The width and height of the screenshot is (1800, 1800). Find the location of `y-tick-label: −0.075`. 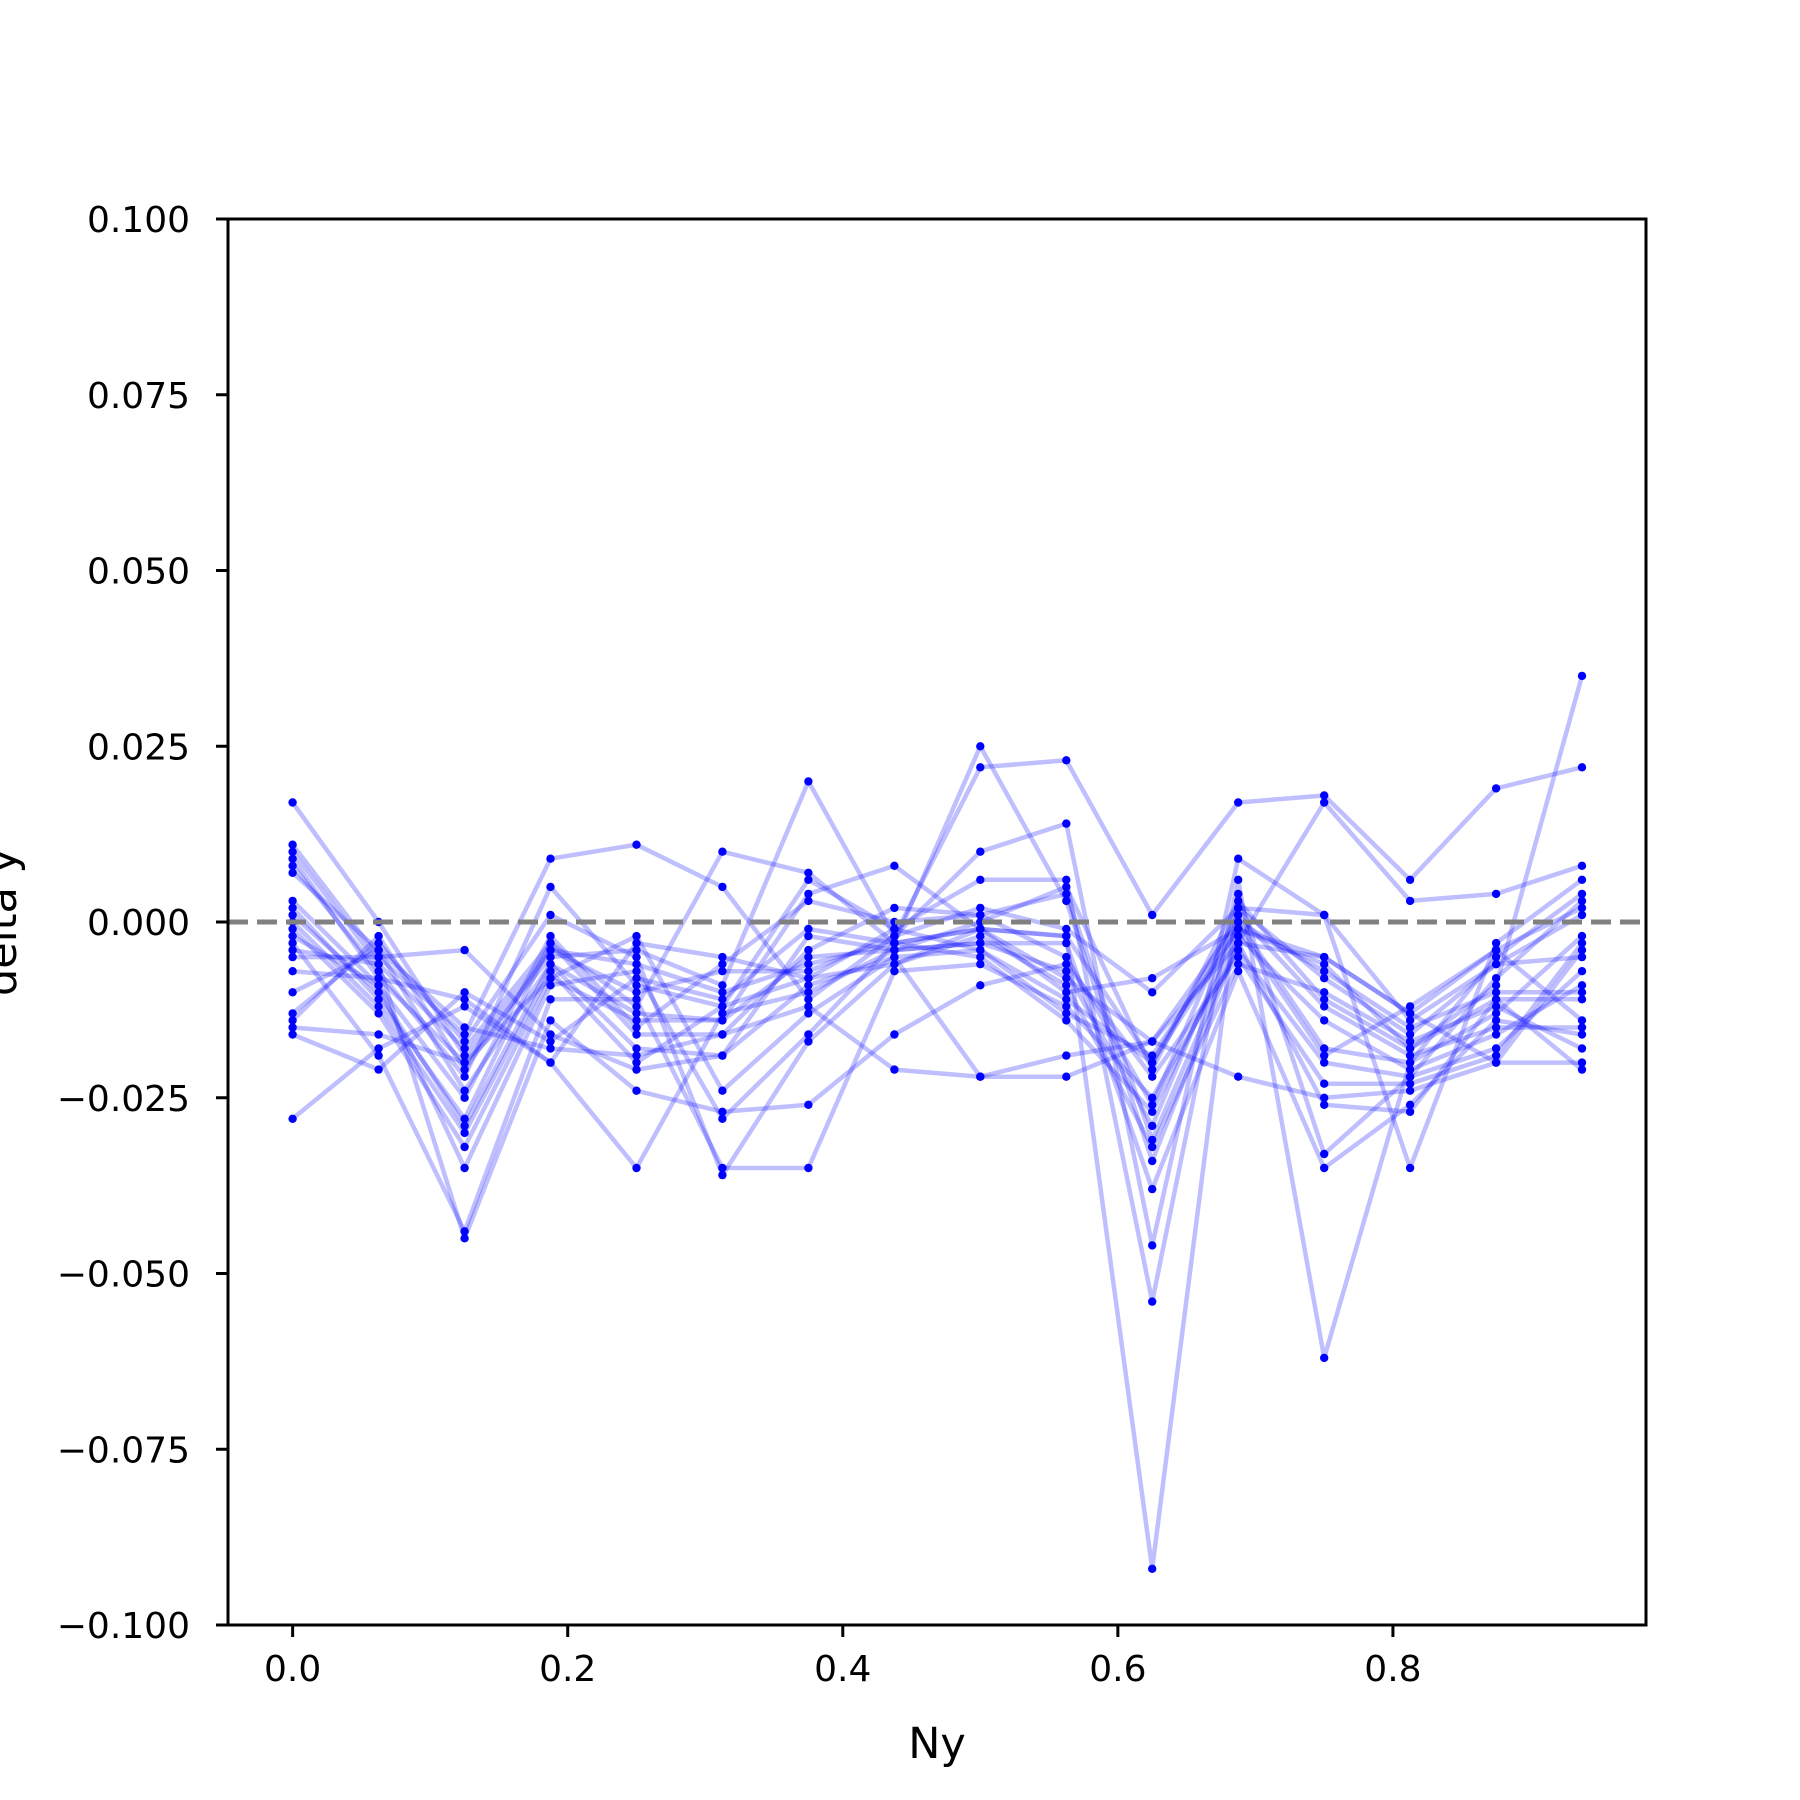

y-tick-label: −0.075 is located at coordinates (123, 1450).